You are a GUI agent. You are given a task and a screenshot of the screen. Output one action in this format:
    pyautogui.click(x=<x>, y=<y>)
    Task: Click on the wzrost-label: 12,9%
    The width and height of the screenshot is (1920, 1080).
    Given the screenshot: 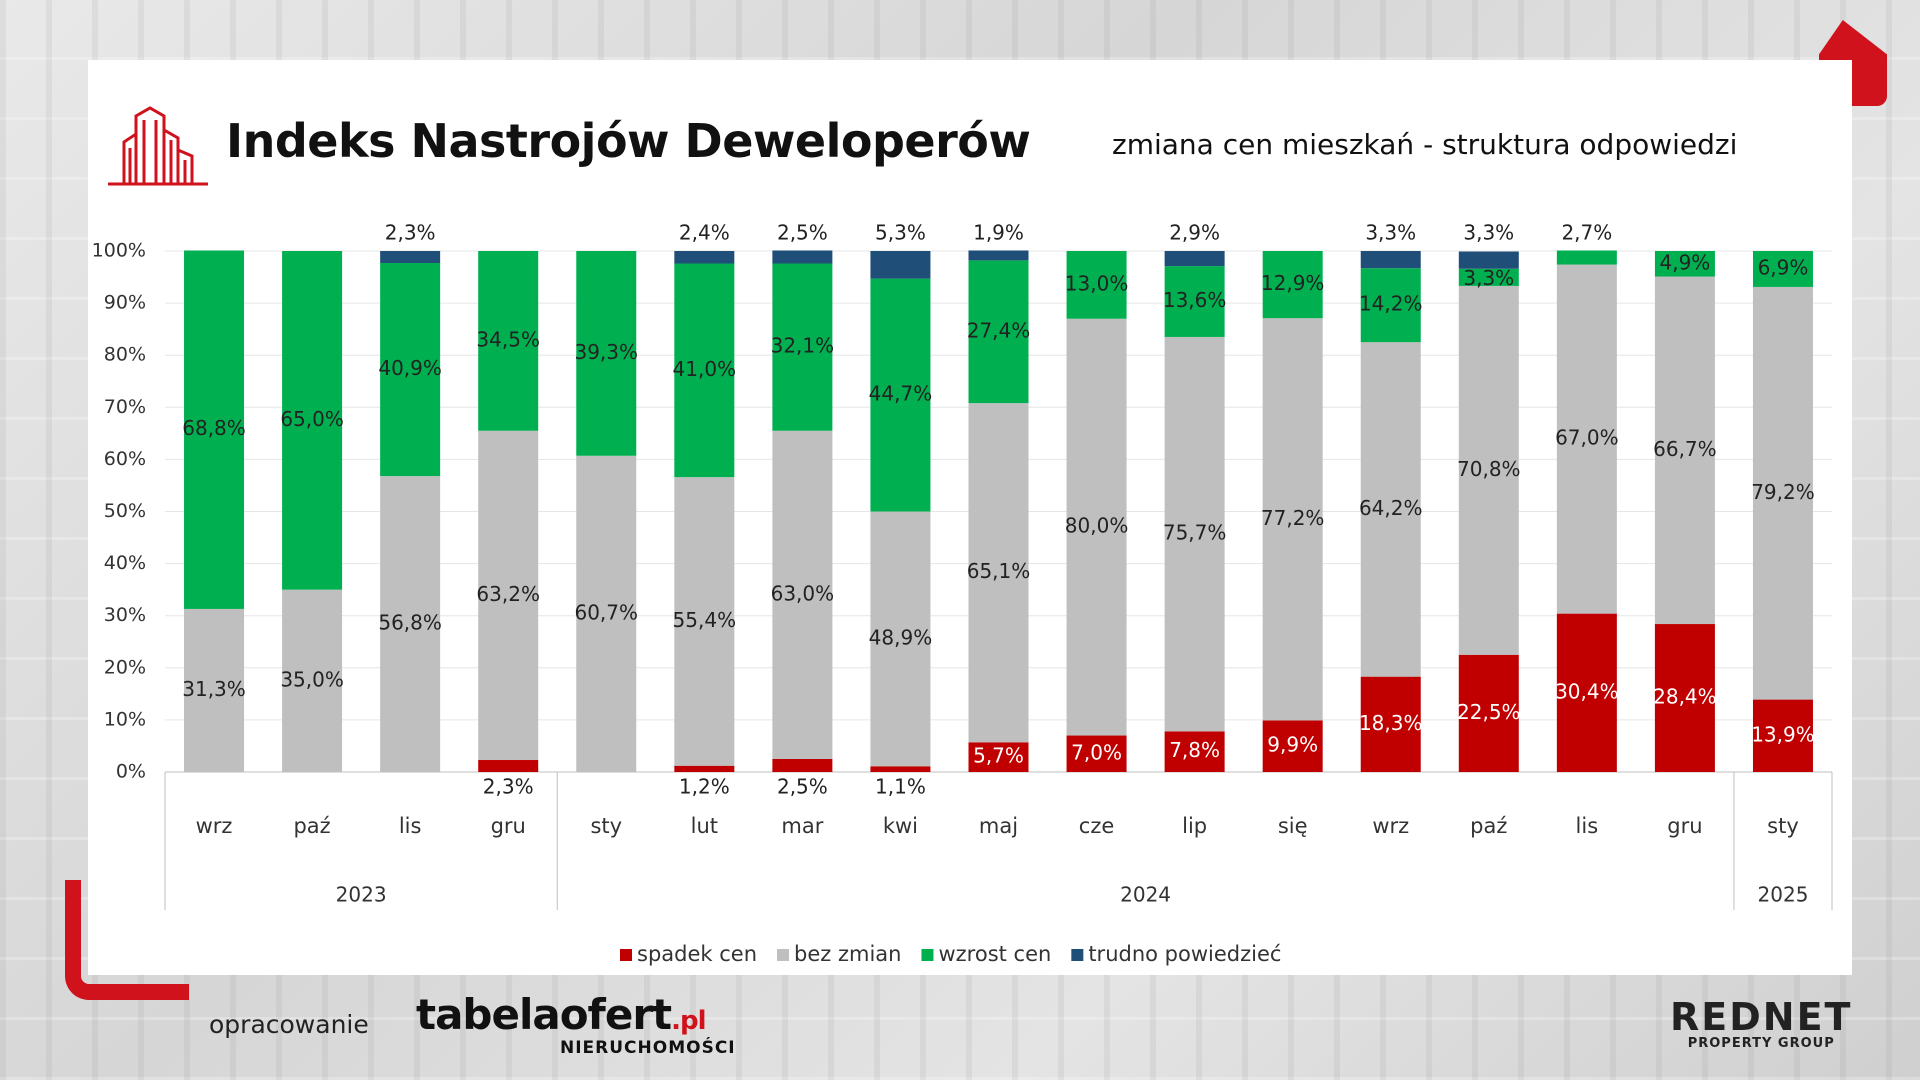 What is the action you would take?
    pyautogui.click(x=1293, y=283)
    